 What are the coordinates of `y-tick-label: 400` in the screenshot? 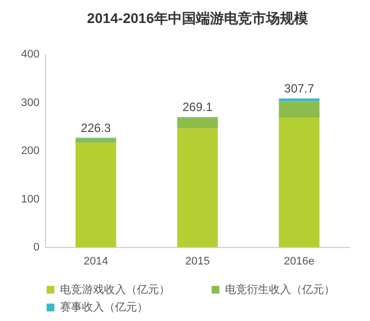 It's located at (30, 54).